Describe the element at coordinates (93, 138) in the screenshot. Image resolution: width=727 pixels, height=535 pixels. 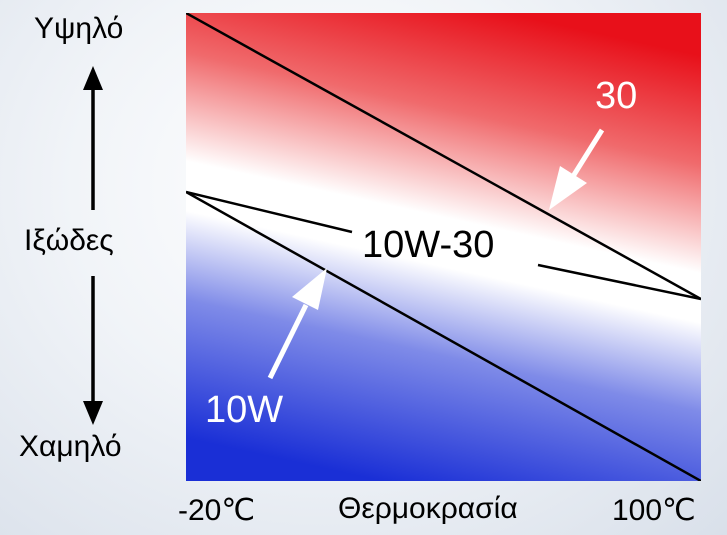
I see `arrow-up-icon` at that location.